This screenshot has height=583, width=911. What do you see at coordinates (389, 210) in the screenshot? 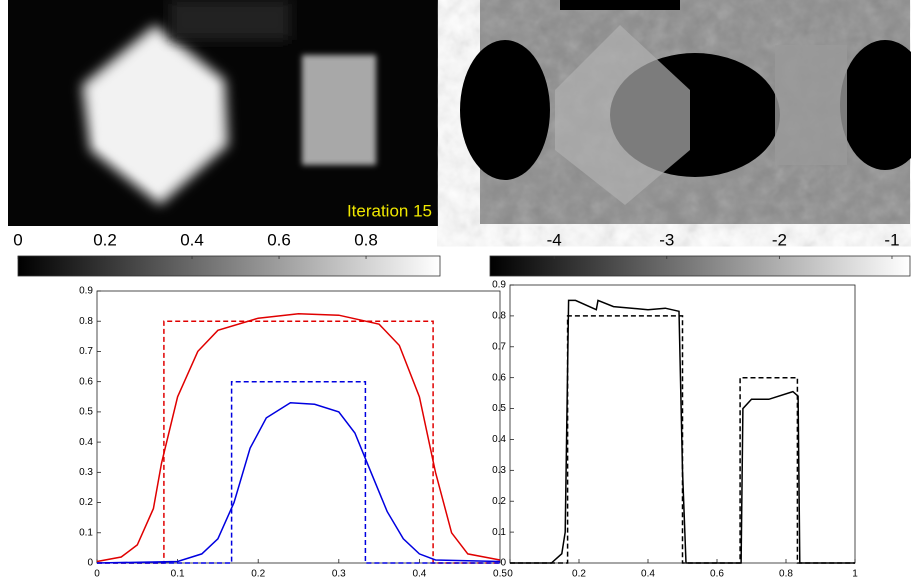
I see `annotation: Iteration 15` at bounding box center [389, 210].